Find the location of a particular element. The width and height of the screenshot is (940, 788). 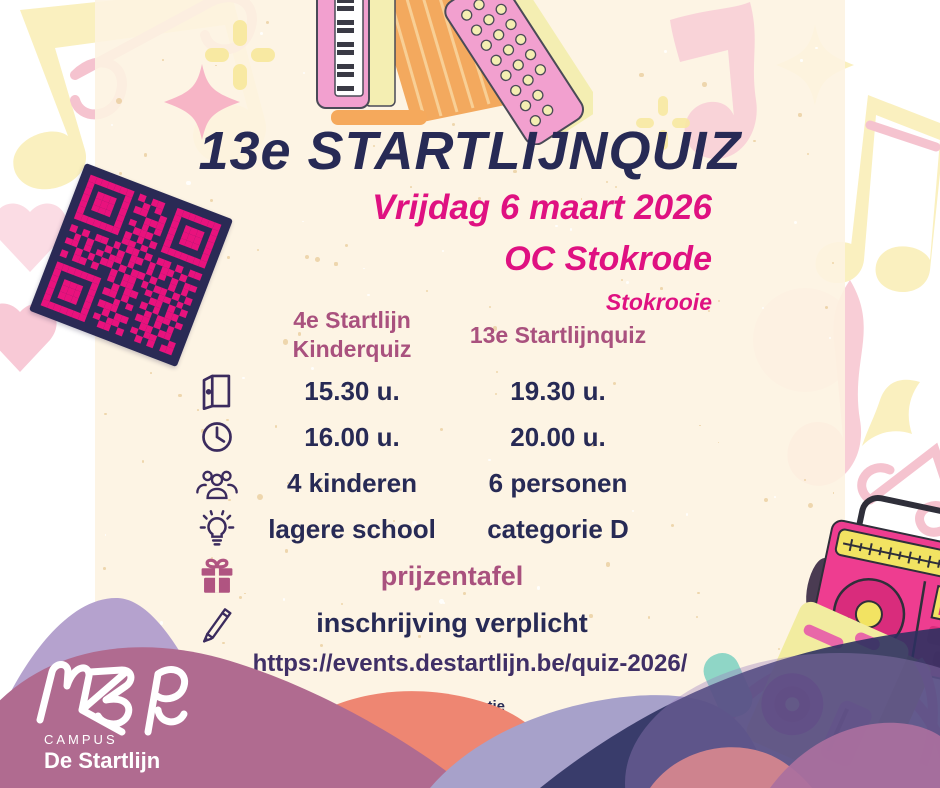

event-venue: OC Stokrode is located at coordinates (608, 259).